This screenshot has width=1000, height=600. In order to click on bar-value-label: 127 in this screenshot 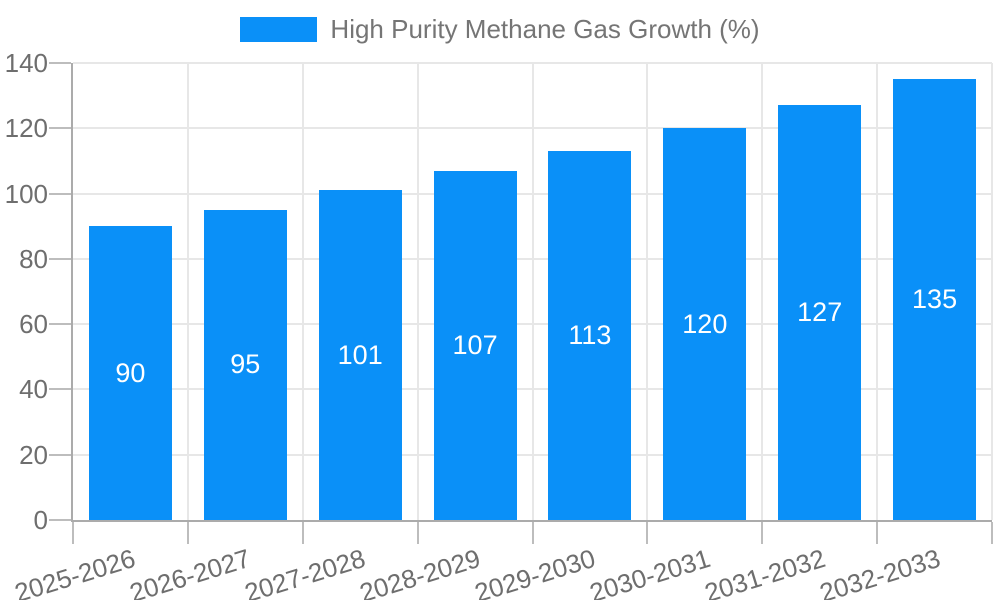, I will do `click(820, 312)`.